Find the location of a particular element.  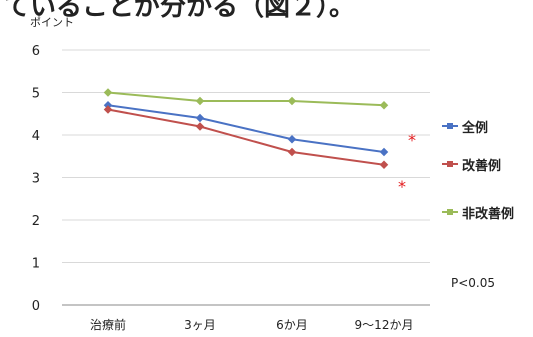

legend-label-all: 全例 is located at coordinates (475, 128).